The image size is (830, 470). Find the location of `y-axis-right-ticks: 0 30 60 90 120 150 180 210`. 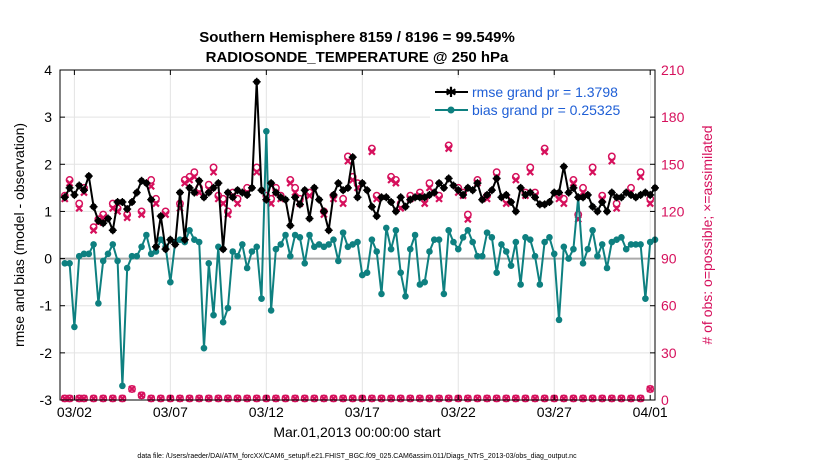

y-axis-right-ticks: 0 30 60 90 120 150 180 210 is located at coordinates (667, 235).